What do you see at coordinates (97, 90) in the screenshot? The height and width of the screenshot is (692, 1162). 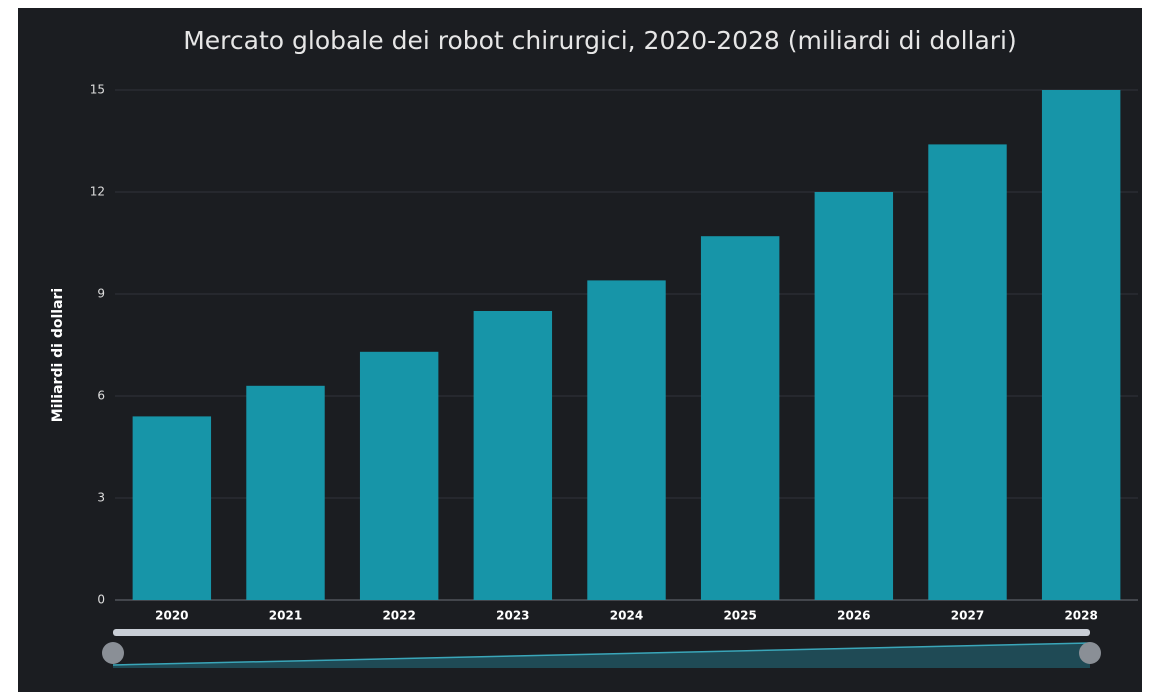 I see `y-tick-label: 15` at bounding box center [97, 90].